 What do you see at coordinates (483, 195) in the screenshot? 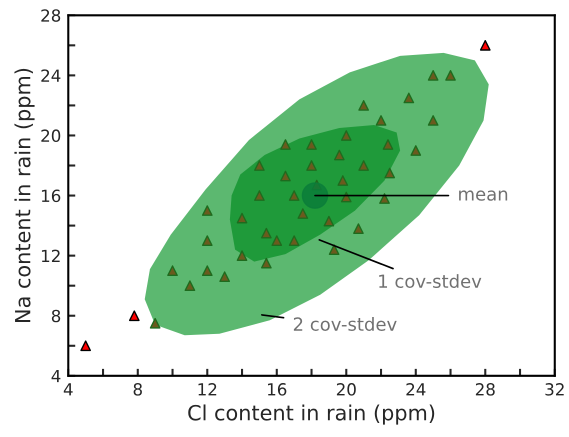
I see `annotation: mean` at bounding box center [483, 195].